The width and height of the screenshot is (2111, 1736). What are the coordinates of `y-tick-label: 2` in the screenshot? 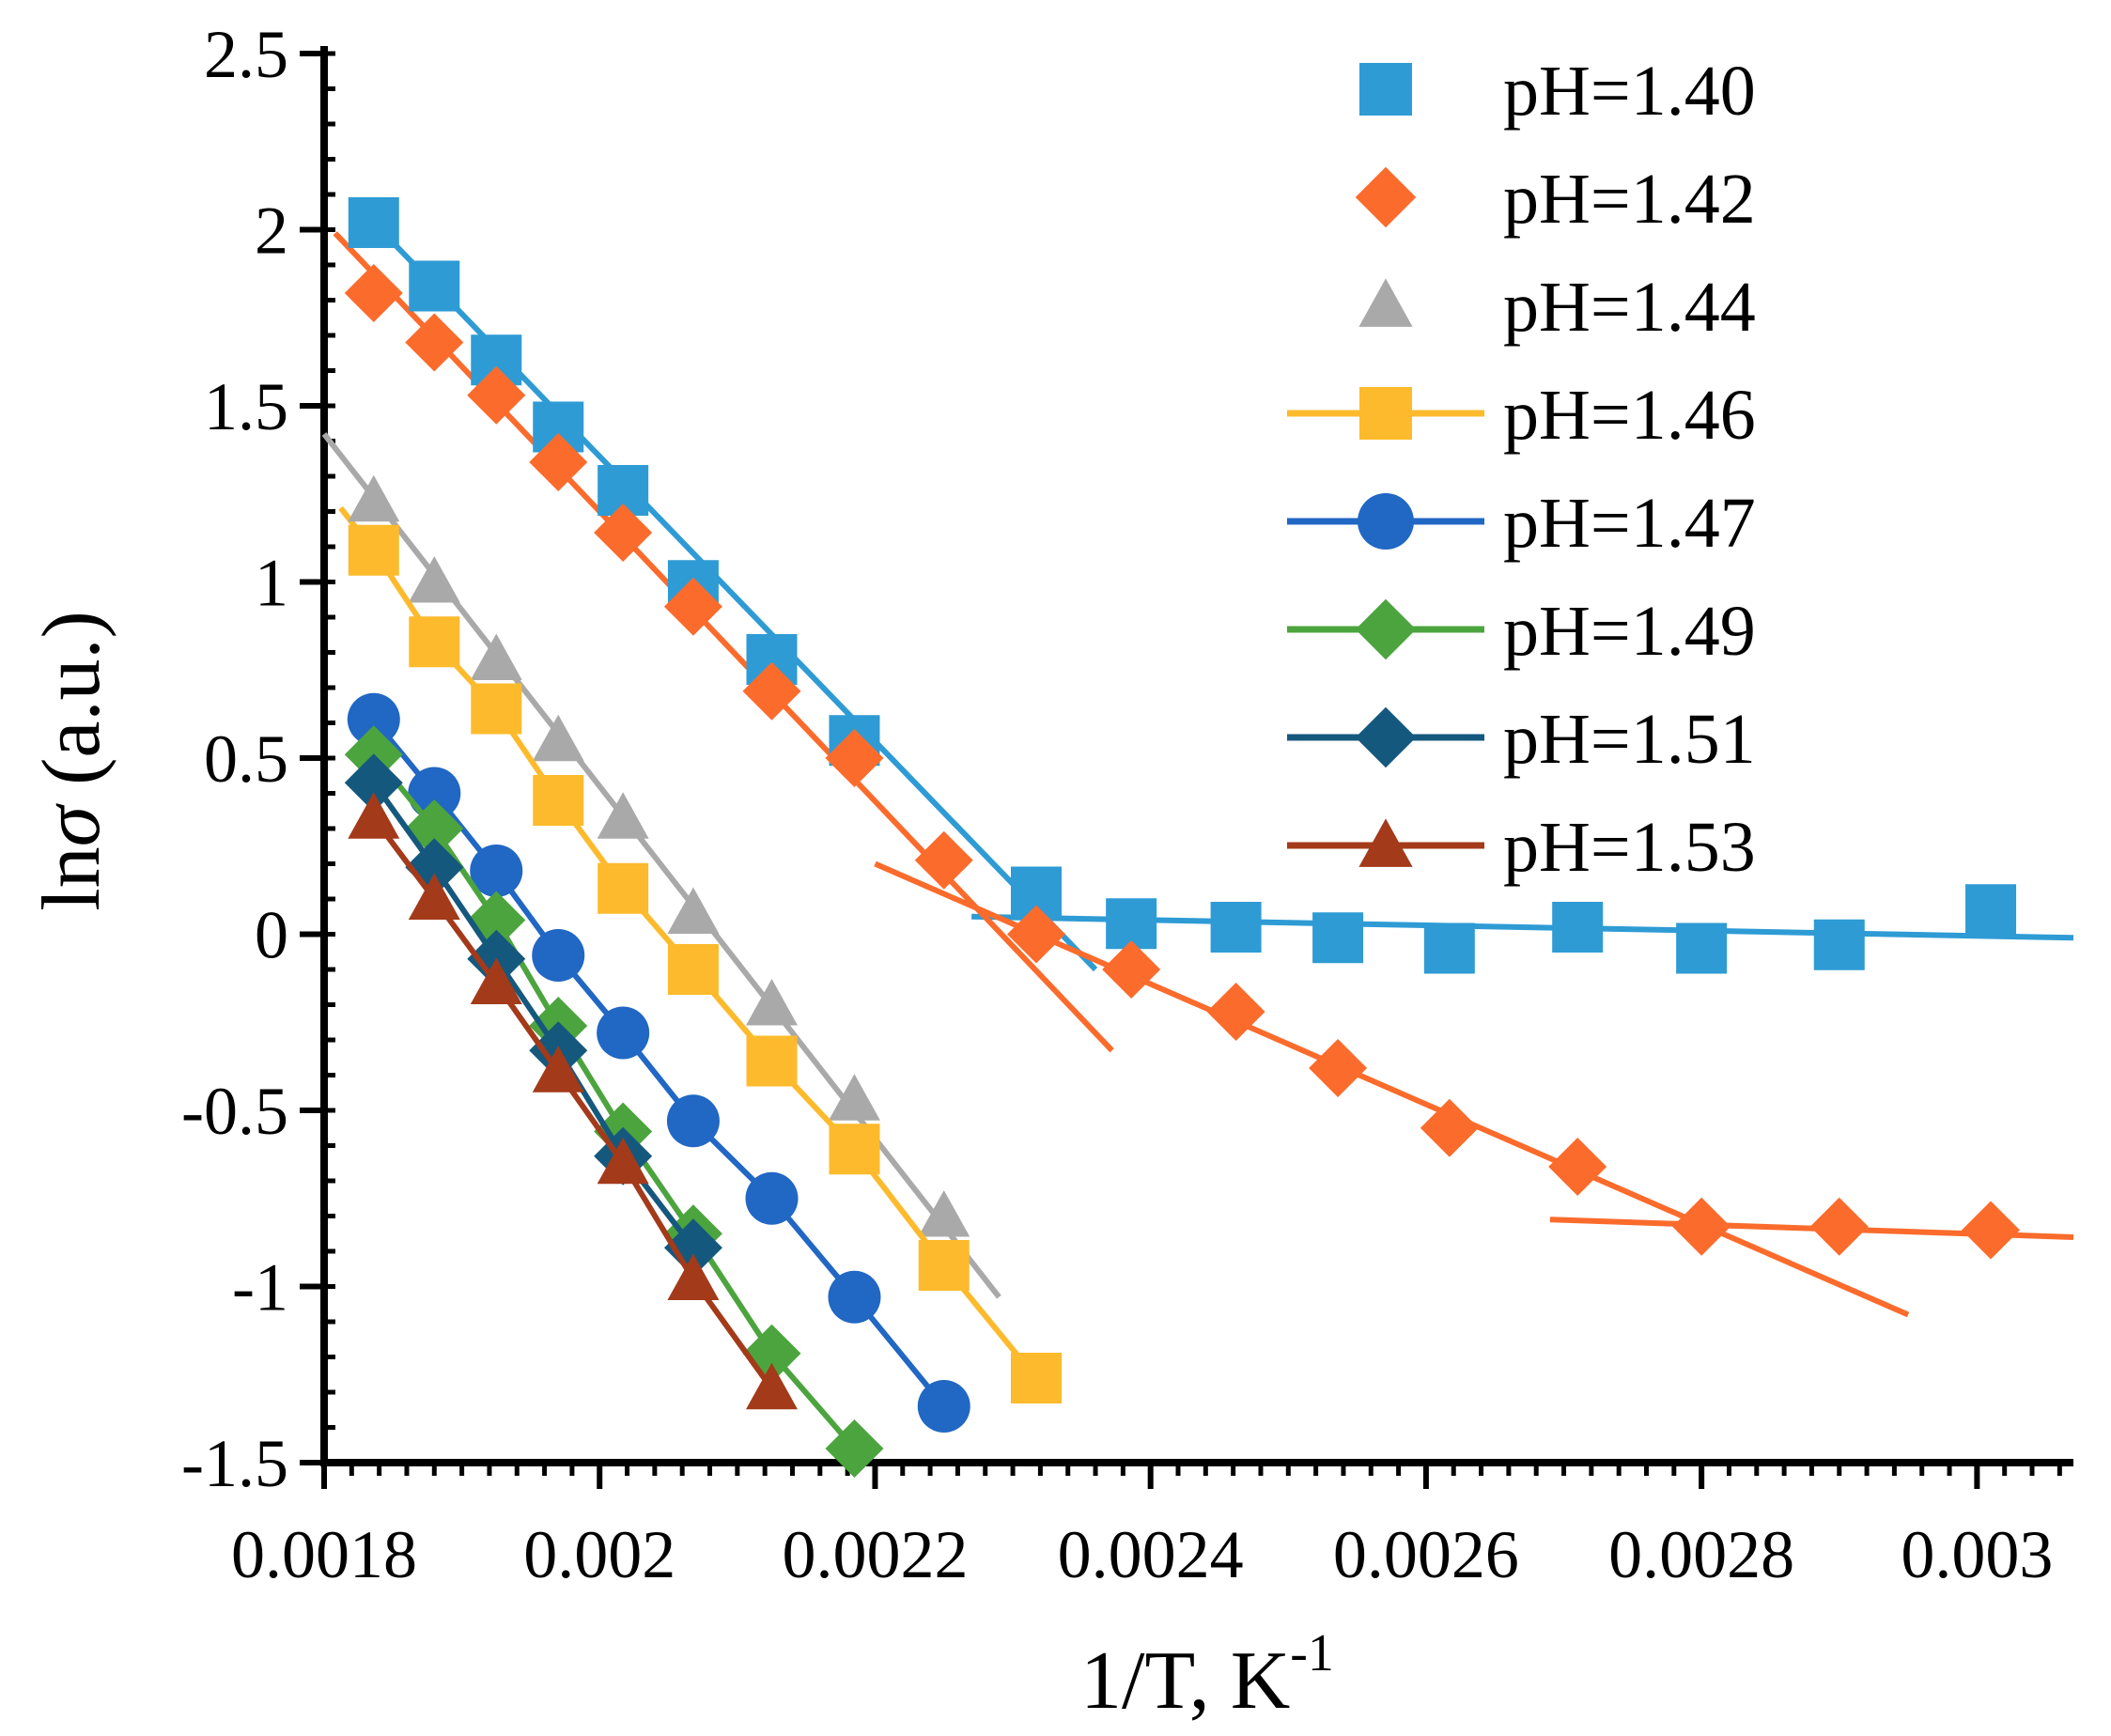 It's located at (271, 231).